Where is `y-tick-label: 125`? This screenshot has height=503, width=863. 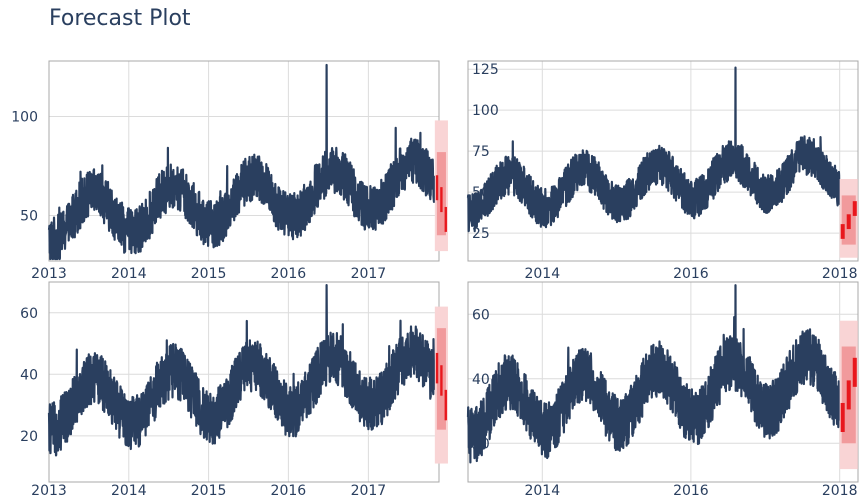 y-tick-label: 125 is located at coordinates (485, 70).